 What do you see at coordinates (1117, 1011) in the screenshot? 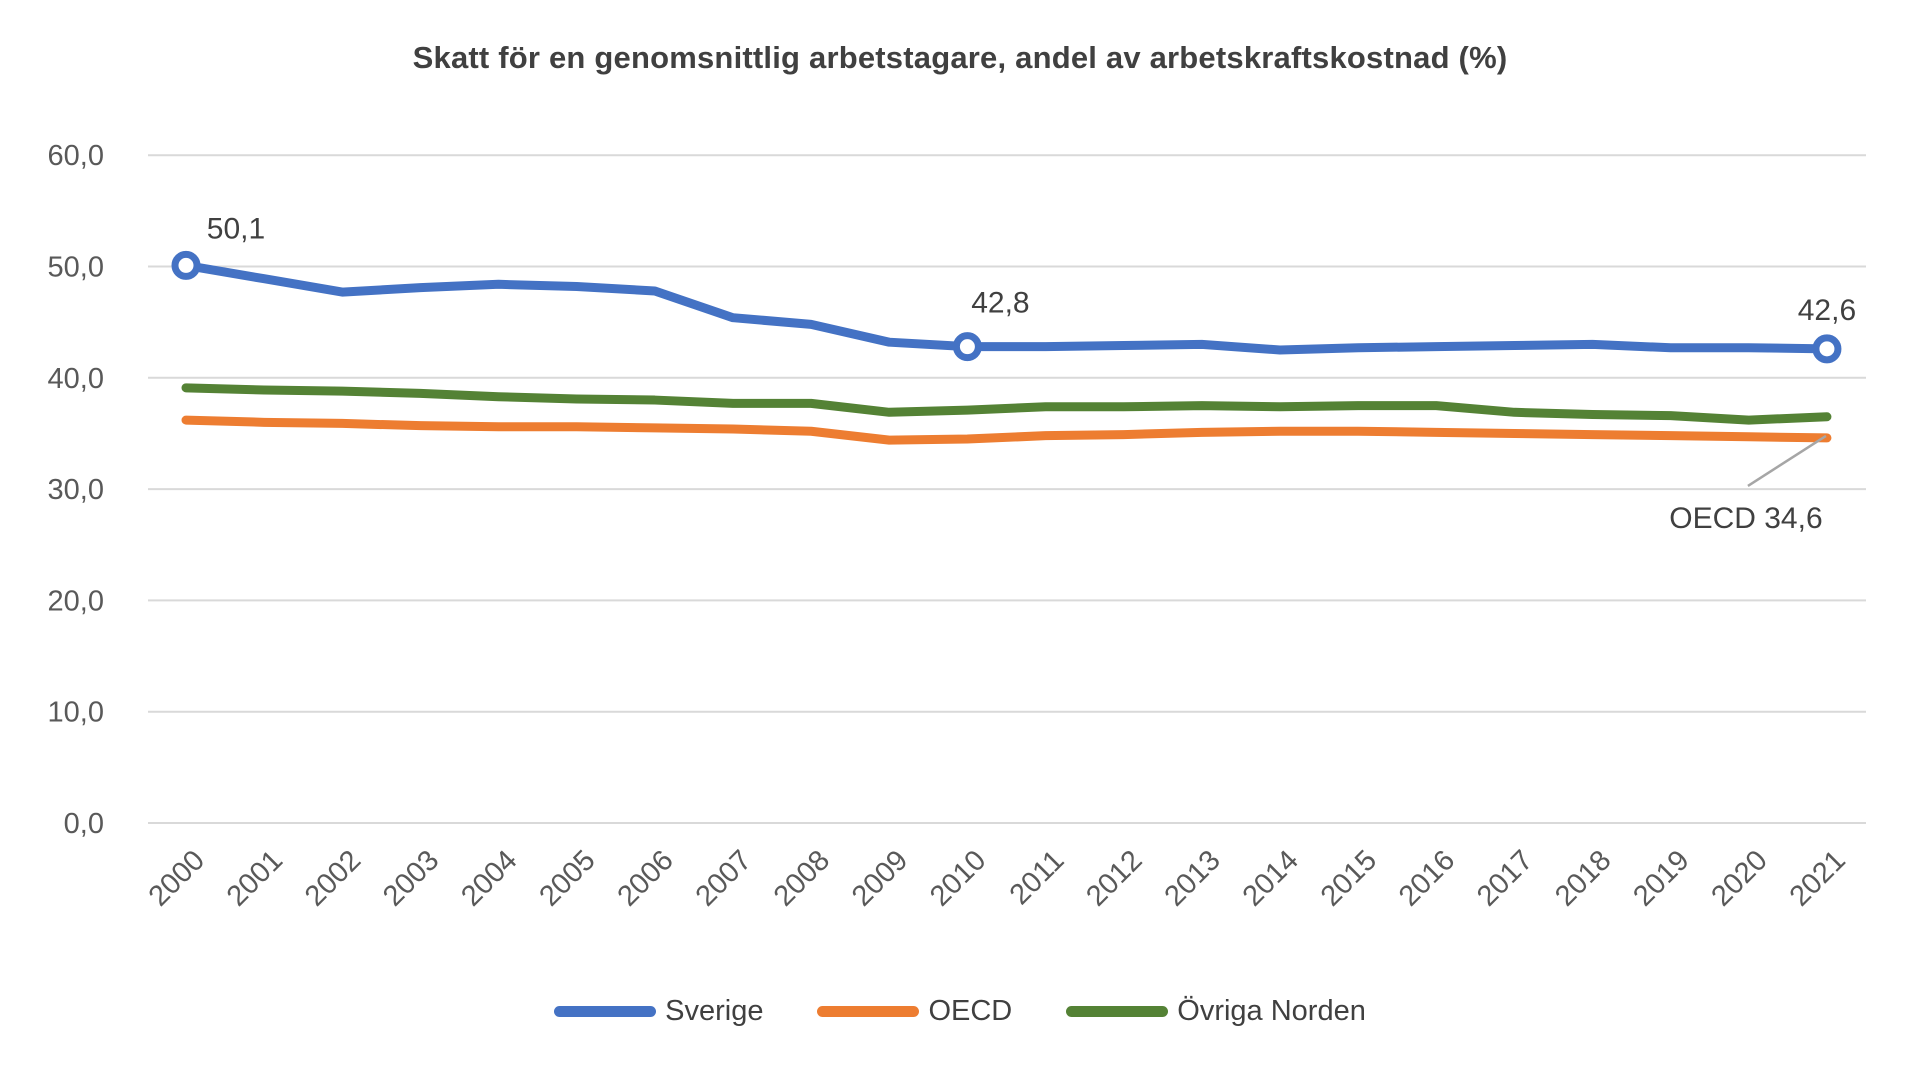
I see `legend-swatch-vriga-norden` at bounding box center [1117, 1011].